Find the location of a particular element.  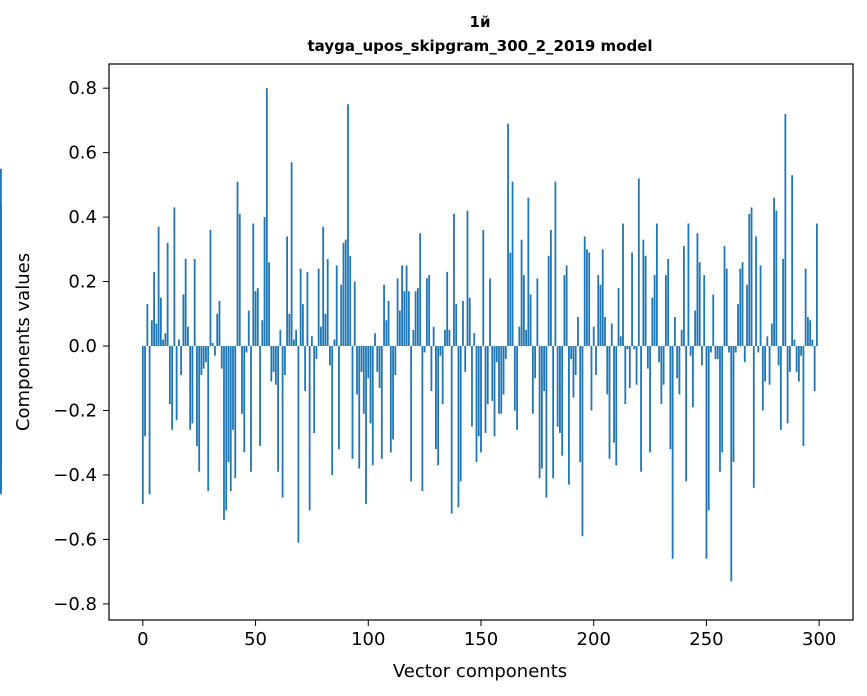

x-tick-label: 100 is located at coordinates (368, 639).